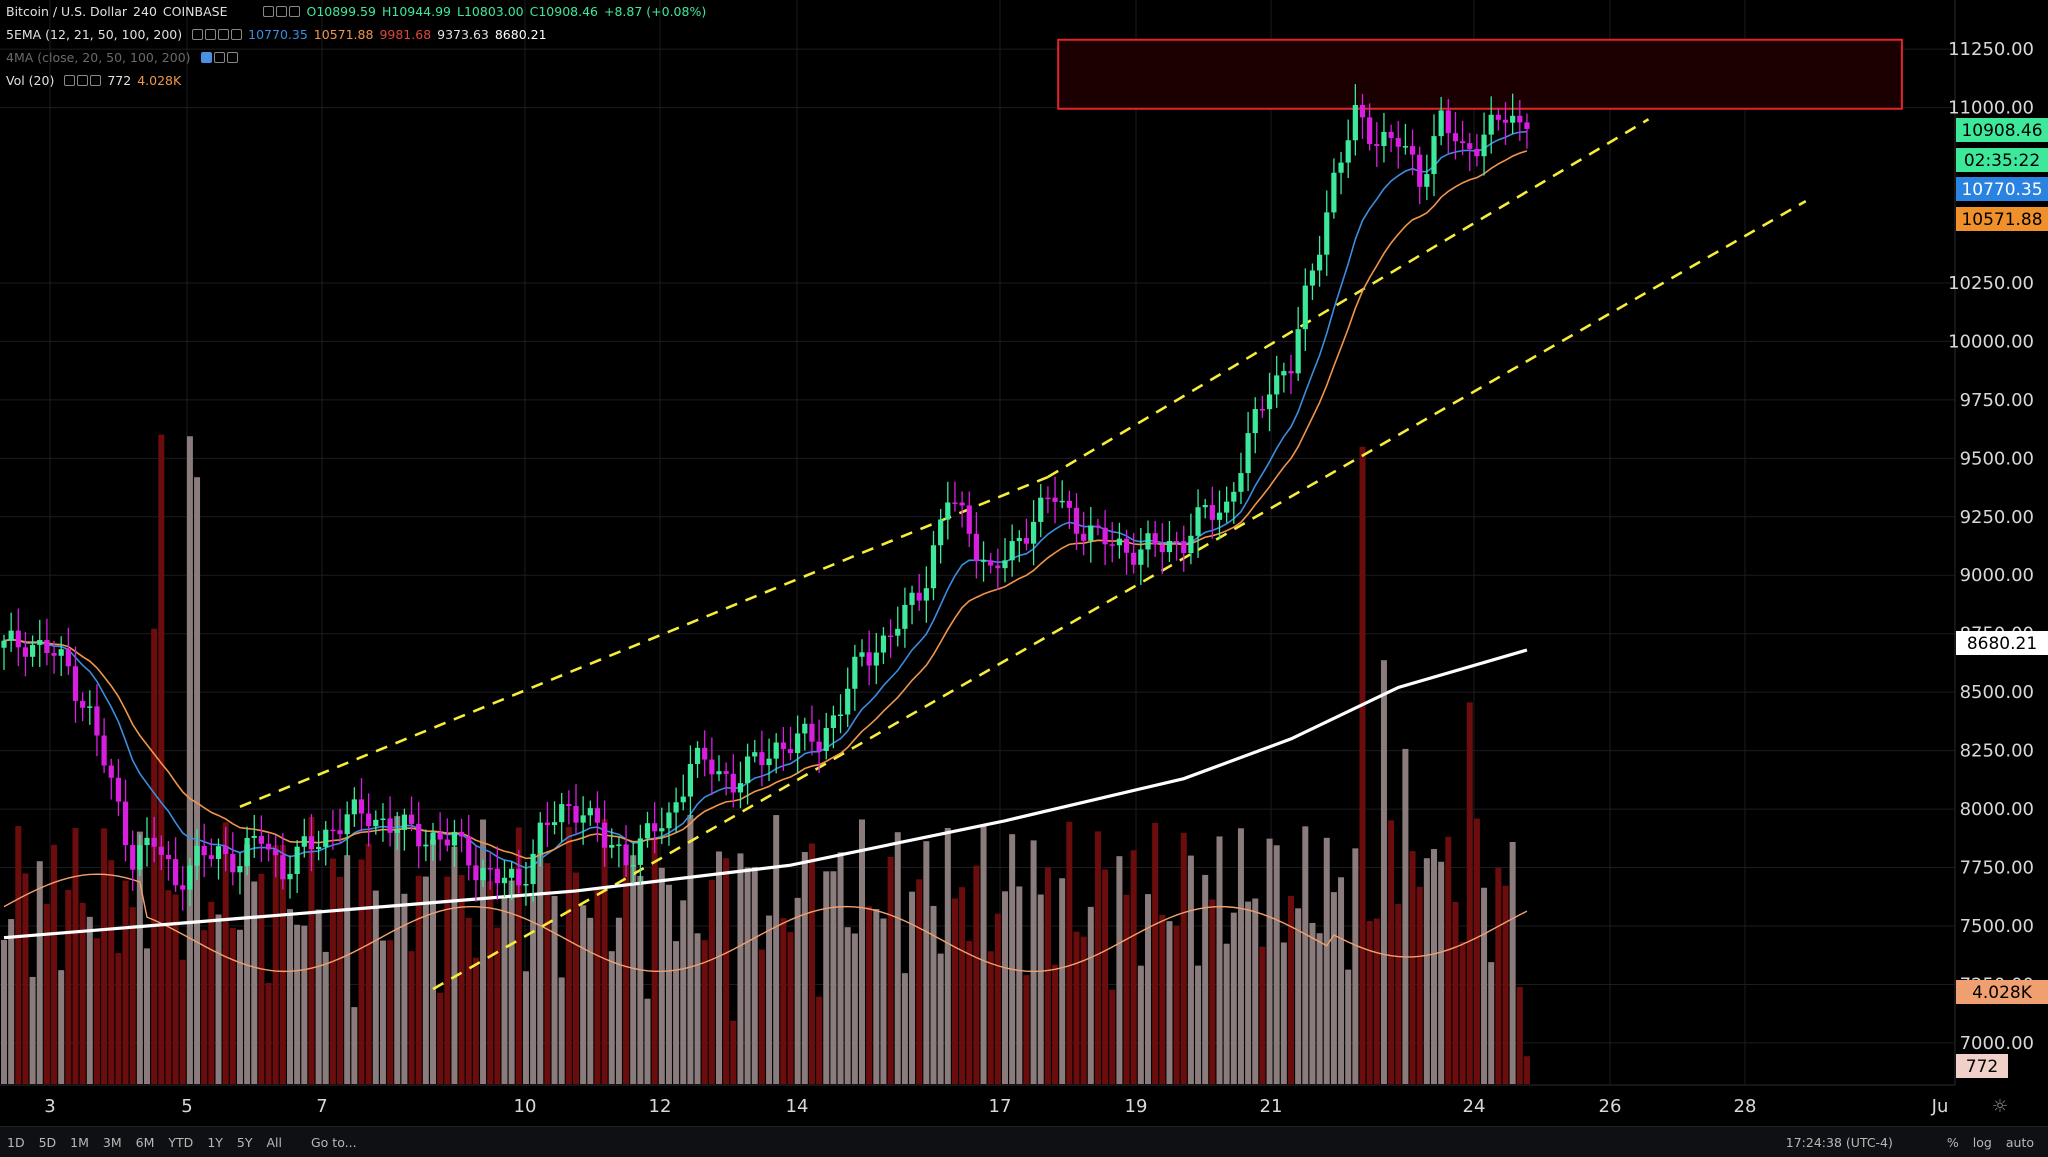 The width and height of the screenshot is (2048, 1157). I want to click on code-icon, so click(224, 34).